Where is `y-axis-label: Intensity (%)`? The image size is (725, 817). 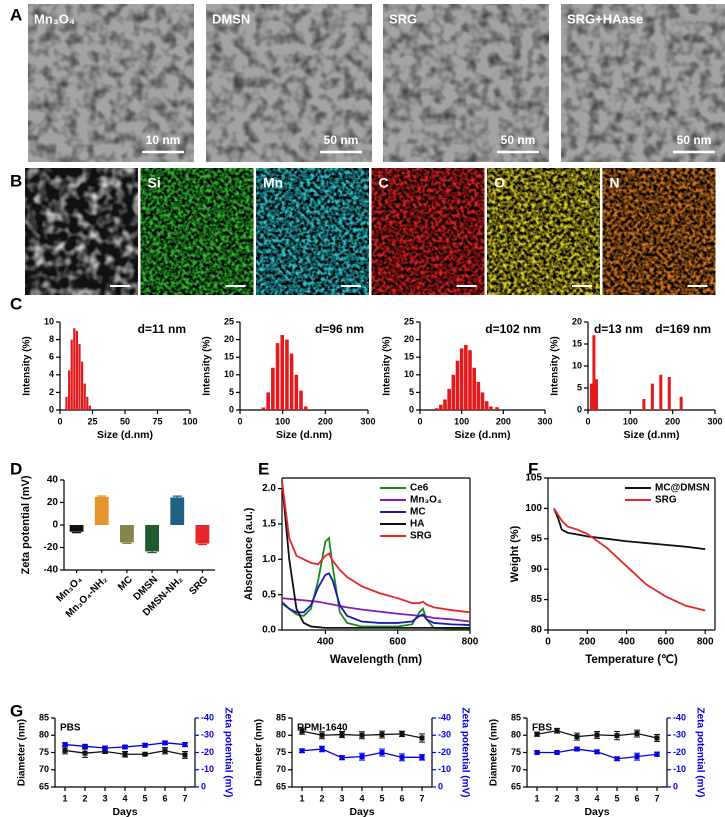 y-axis-label: Intensity (%) is located at coordinates (387, 365).